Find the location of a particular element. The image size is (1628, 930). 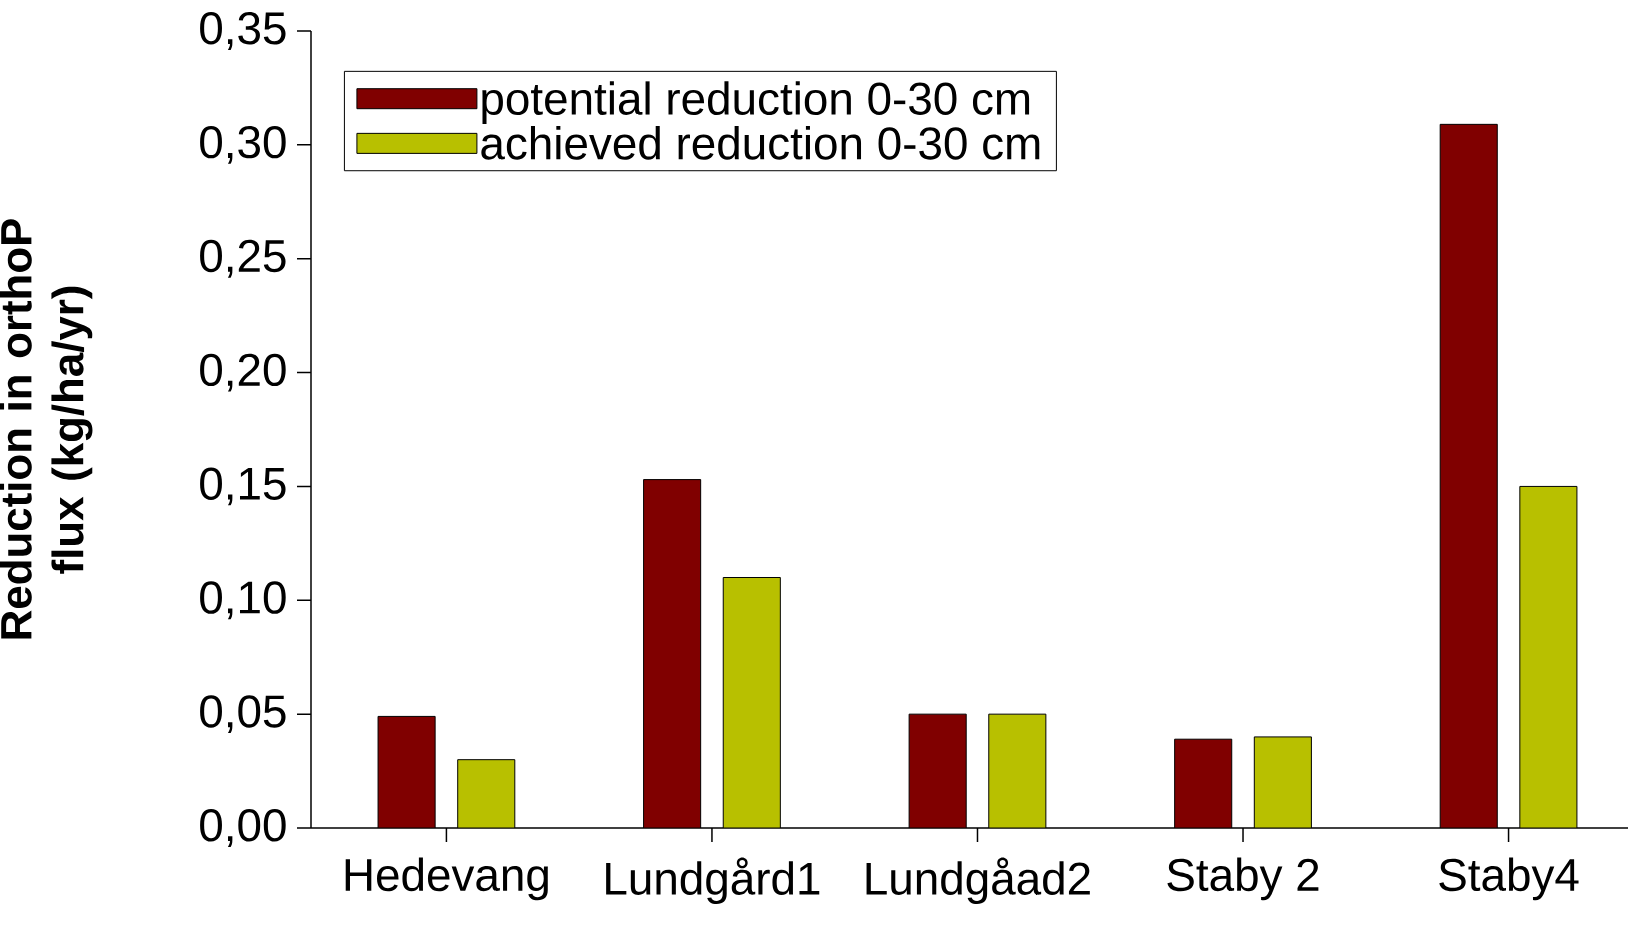

y-tick-label: 0,10 is located at coordinates (243, 600).